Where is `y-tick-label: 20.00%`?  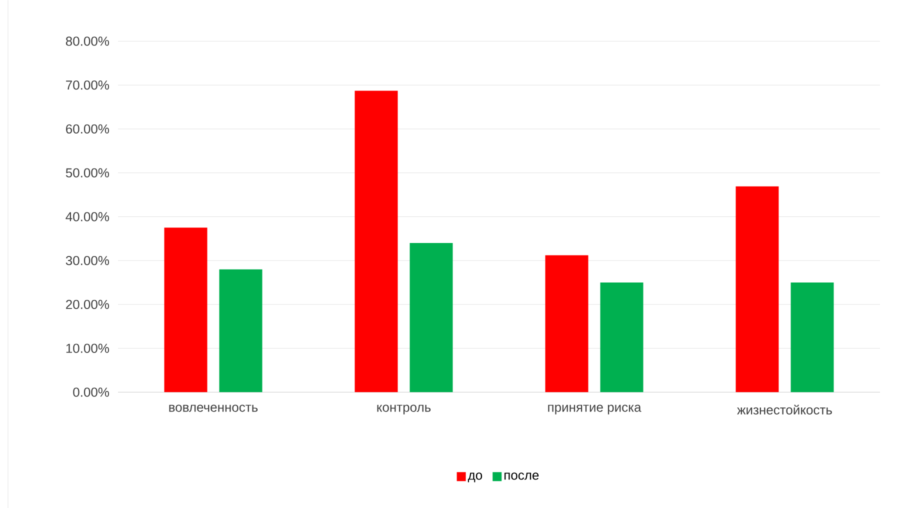 y-tick-label: 20.00% is located at coordinates (88, 304).